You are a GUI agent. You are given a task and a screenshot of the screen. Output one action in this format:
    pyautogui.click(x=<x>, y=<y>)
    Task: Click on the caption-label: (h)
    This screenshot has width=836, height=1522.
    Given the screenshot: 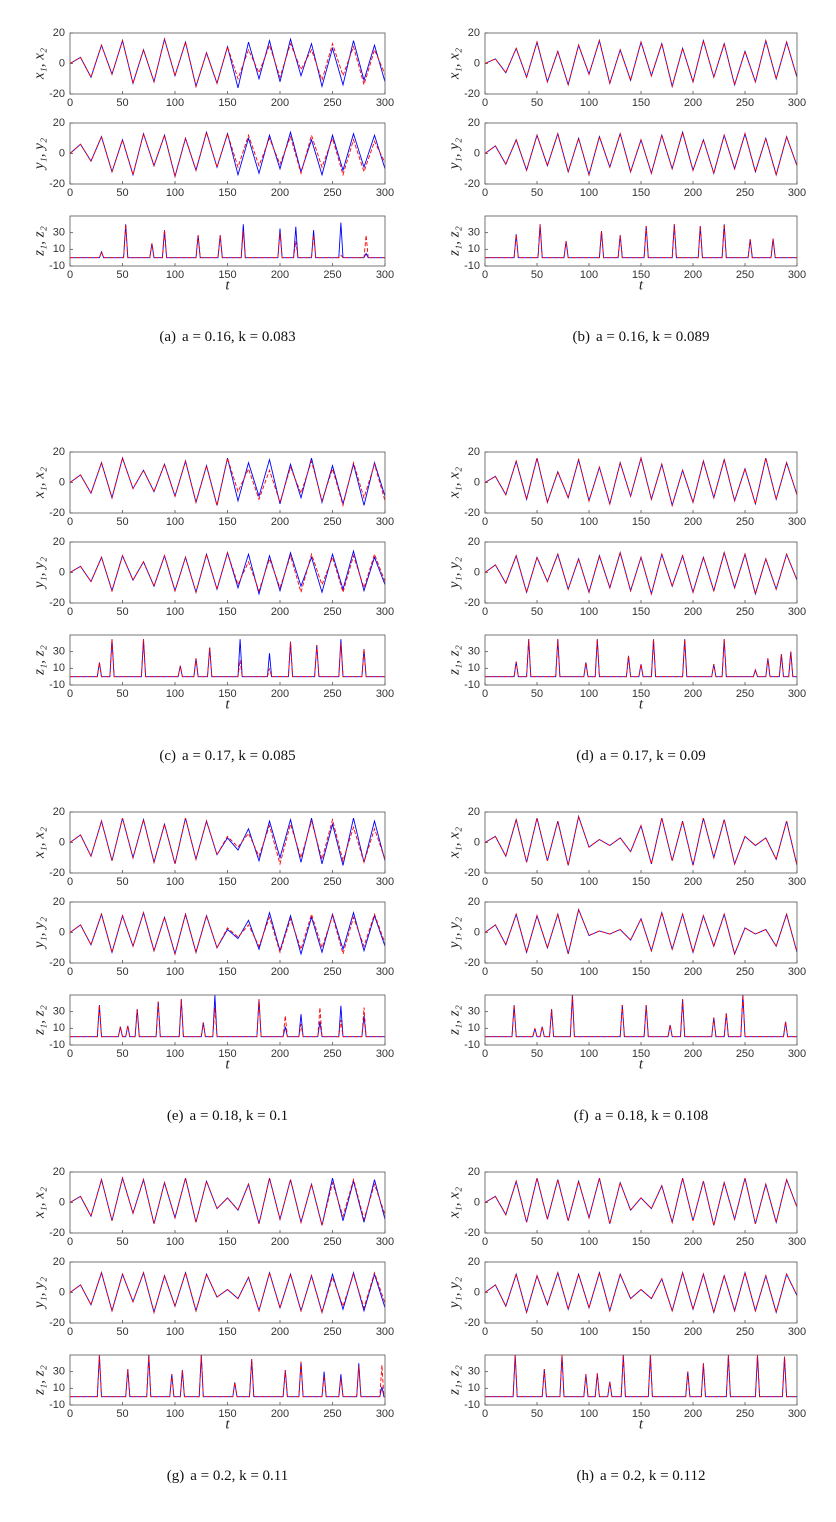 What is the action you would take?
    pyautogui.click(x=585, y=1476)
    